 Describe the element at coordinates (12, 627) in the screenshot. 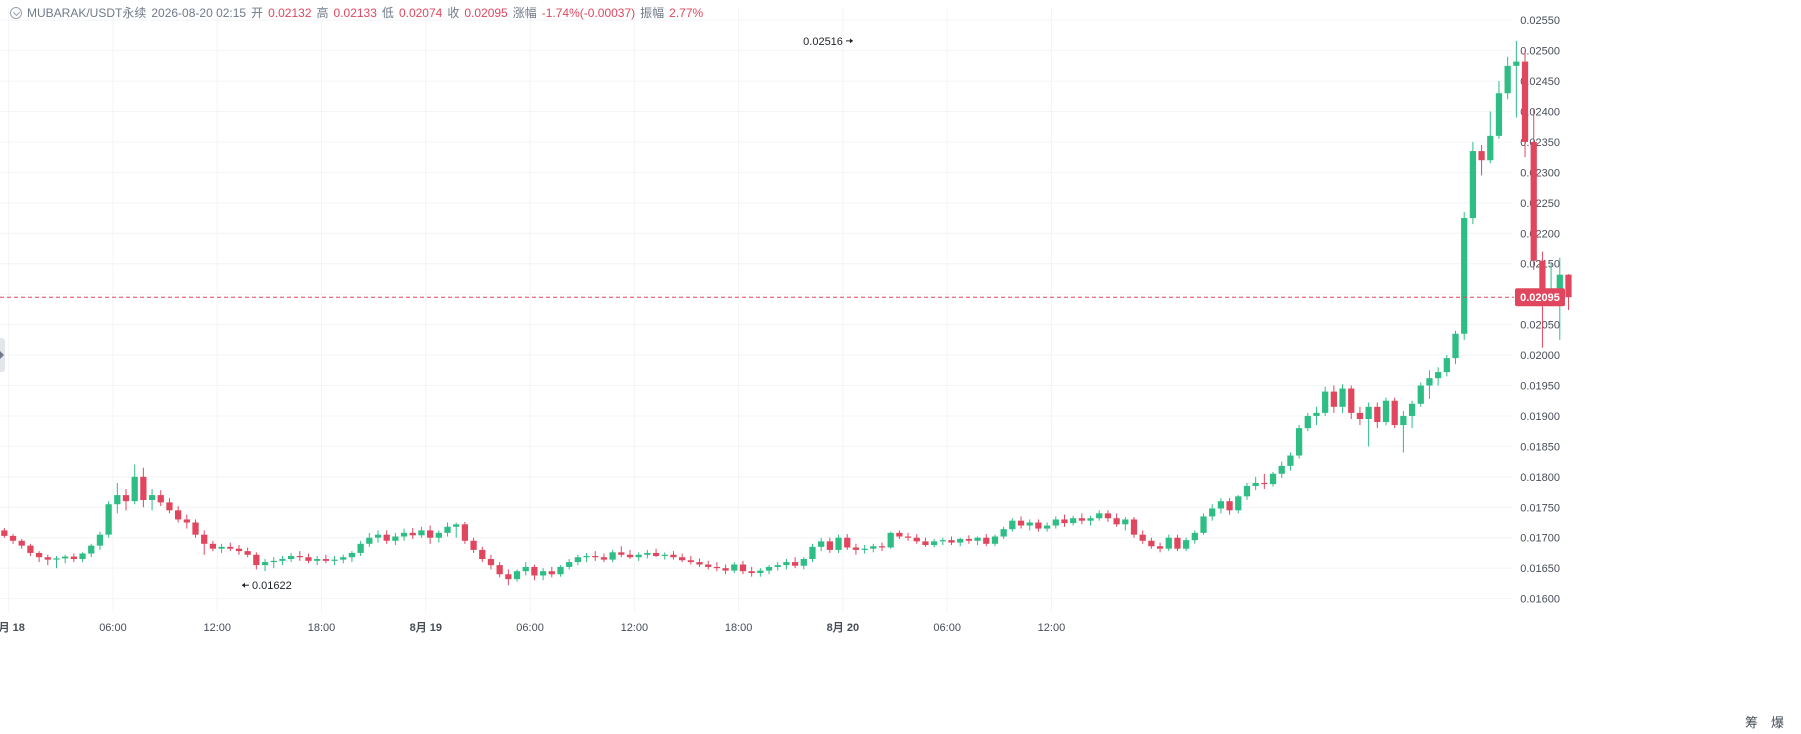

I see `x-tick-label: 8月 18` at that location.